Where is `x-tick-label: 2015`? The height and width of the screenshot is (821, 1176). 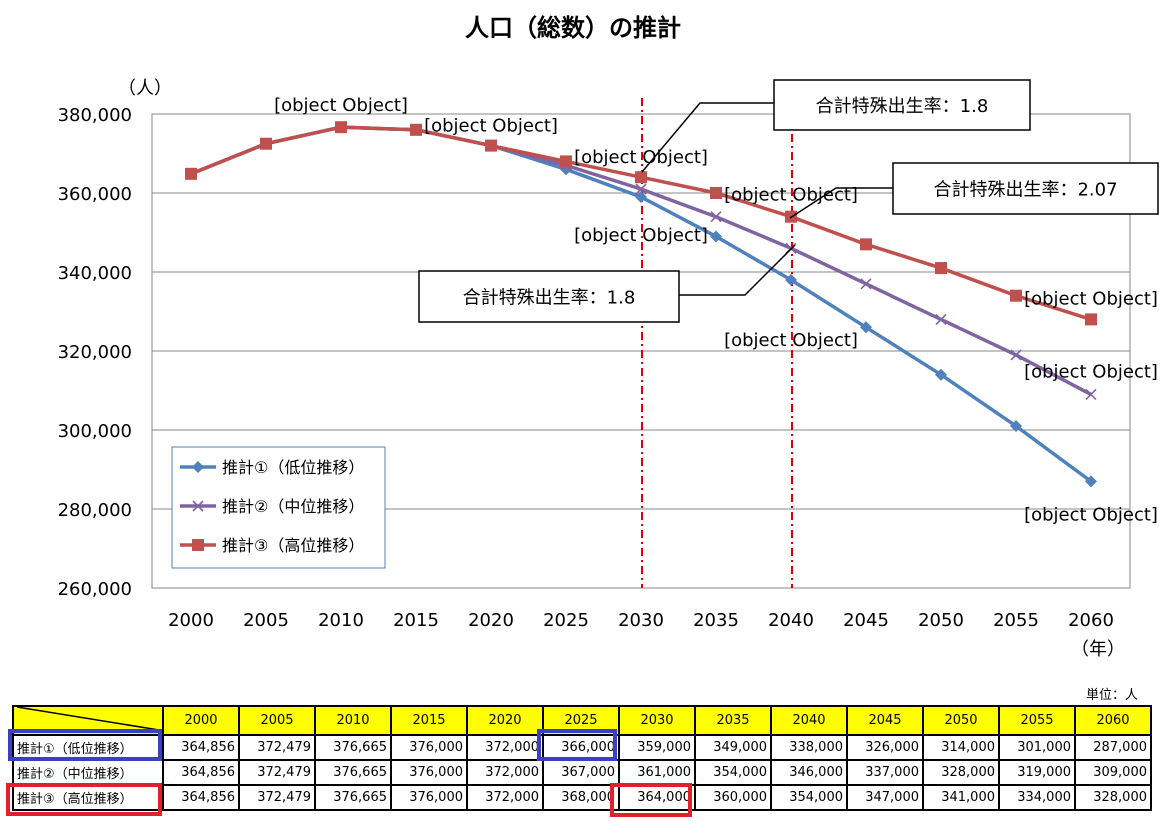
x-tick-label: 2015 is located at coordinates (416, 620).